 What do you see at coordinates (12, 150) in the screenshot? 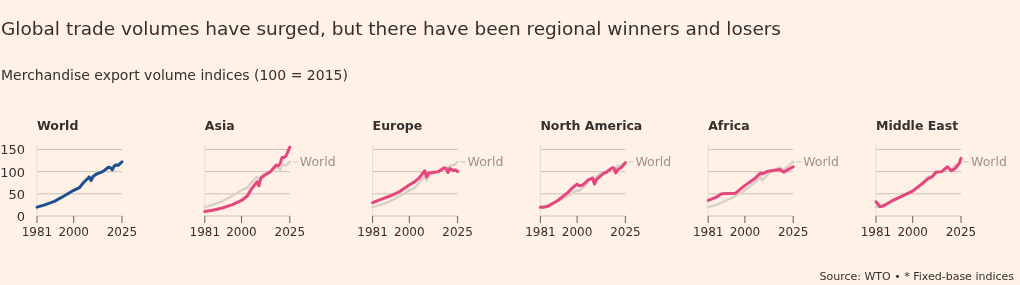
I see `y-tick-label: 150` at bounding box center [12, 150].